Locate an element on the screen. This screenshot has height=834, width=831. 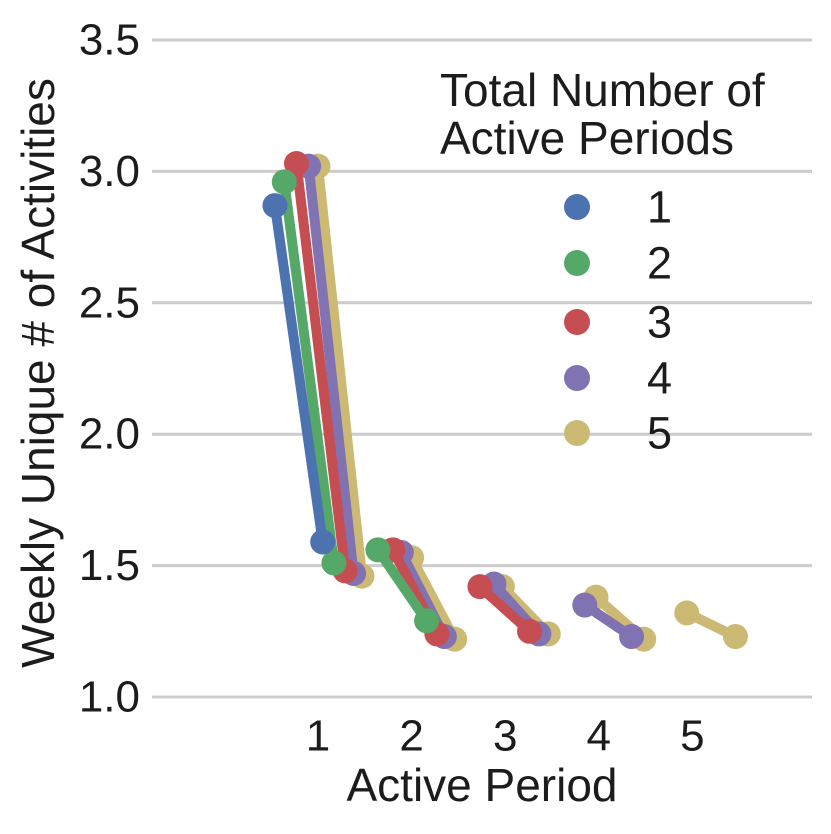
series-2-period-2-start-point is located at coordinates (378, 550).